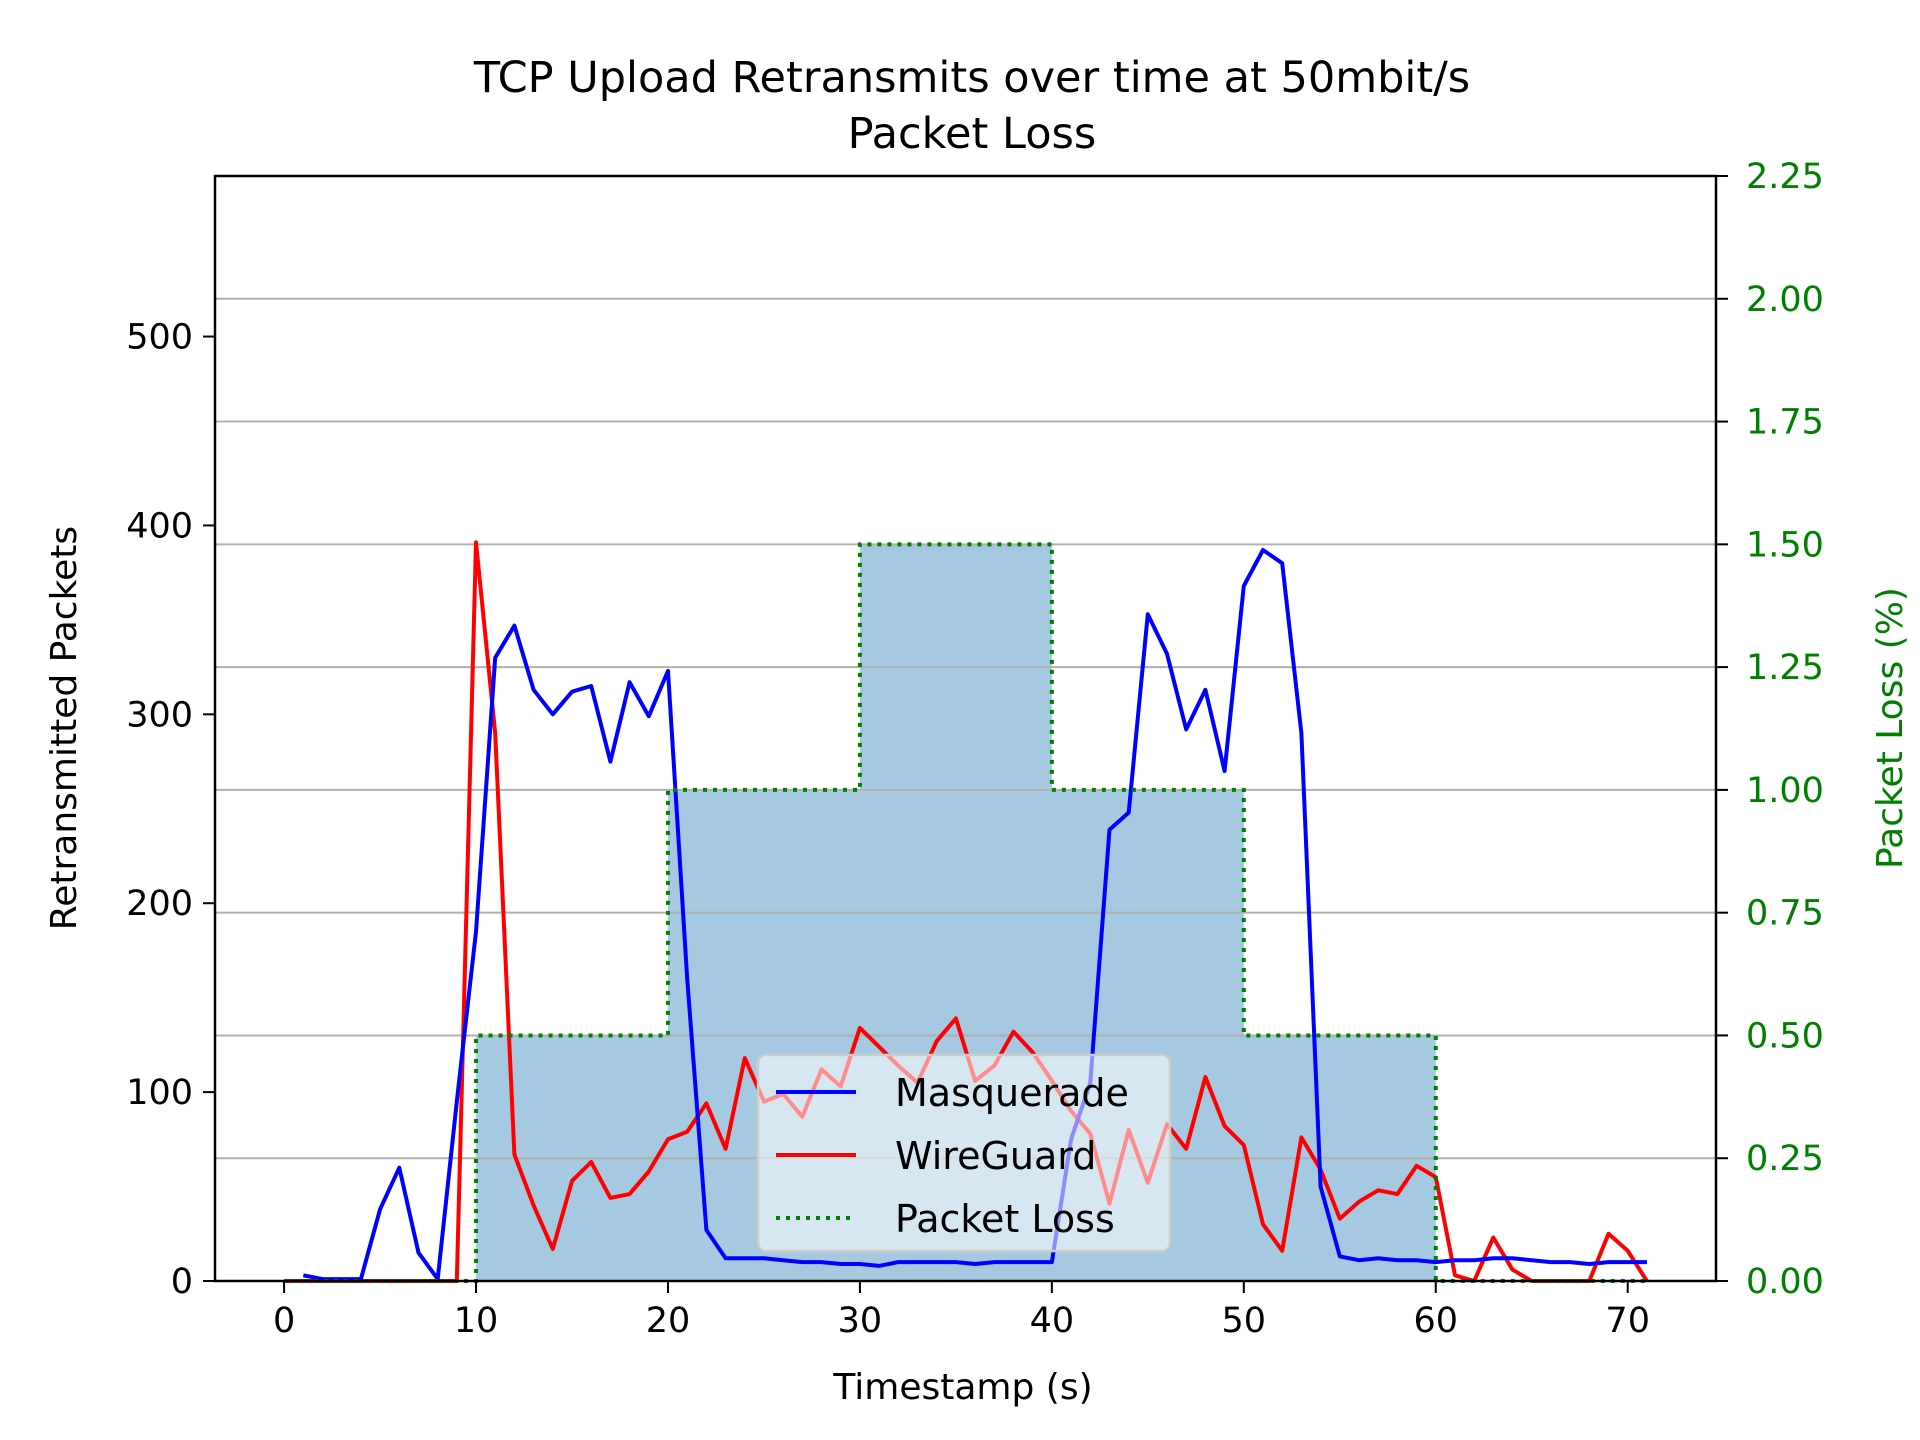 The width and height of the screenshot is (1920, 1440). What do you see at coordinates (1627, 1321) in the screenshot?
I see `x-tick-label: 70` at bounding box center [1627, 1321].